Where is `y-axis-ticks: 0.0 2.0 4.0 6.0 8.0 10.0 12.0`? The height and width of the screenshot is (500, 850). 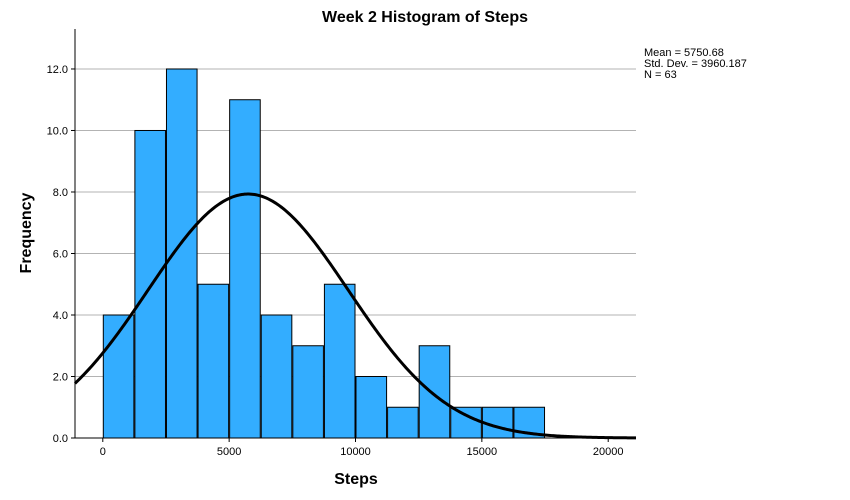
y-axis-ticks: 0.0 2.0 4.0 6.0 8.0 10.0 12.0 is located at coordinates (61, 254).